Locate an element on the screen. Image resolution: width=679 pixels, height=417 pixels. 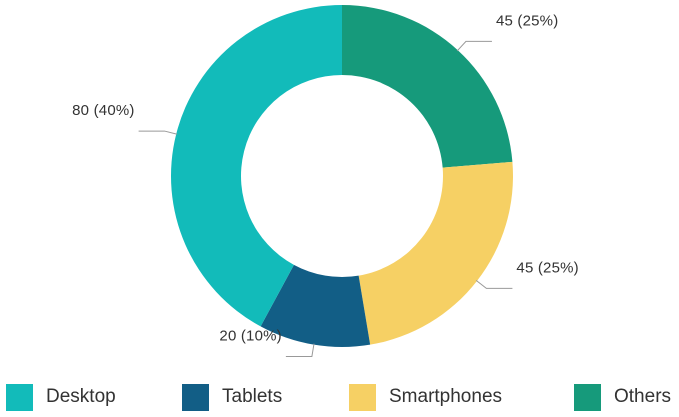
legend-swatch-smartphones is located at coordinates (362, 397).